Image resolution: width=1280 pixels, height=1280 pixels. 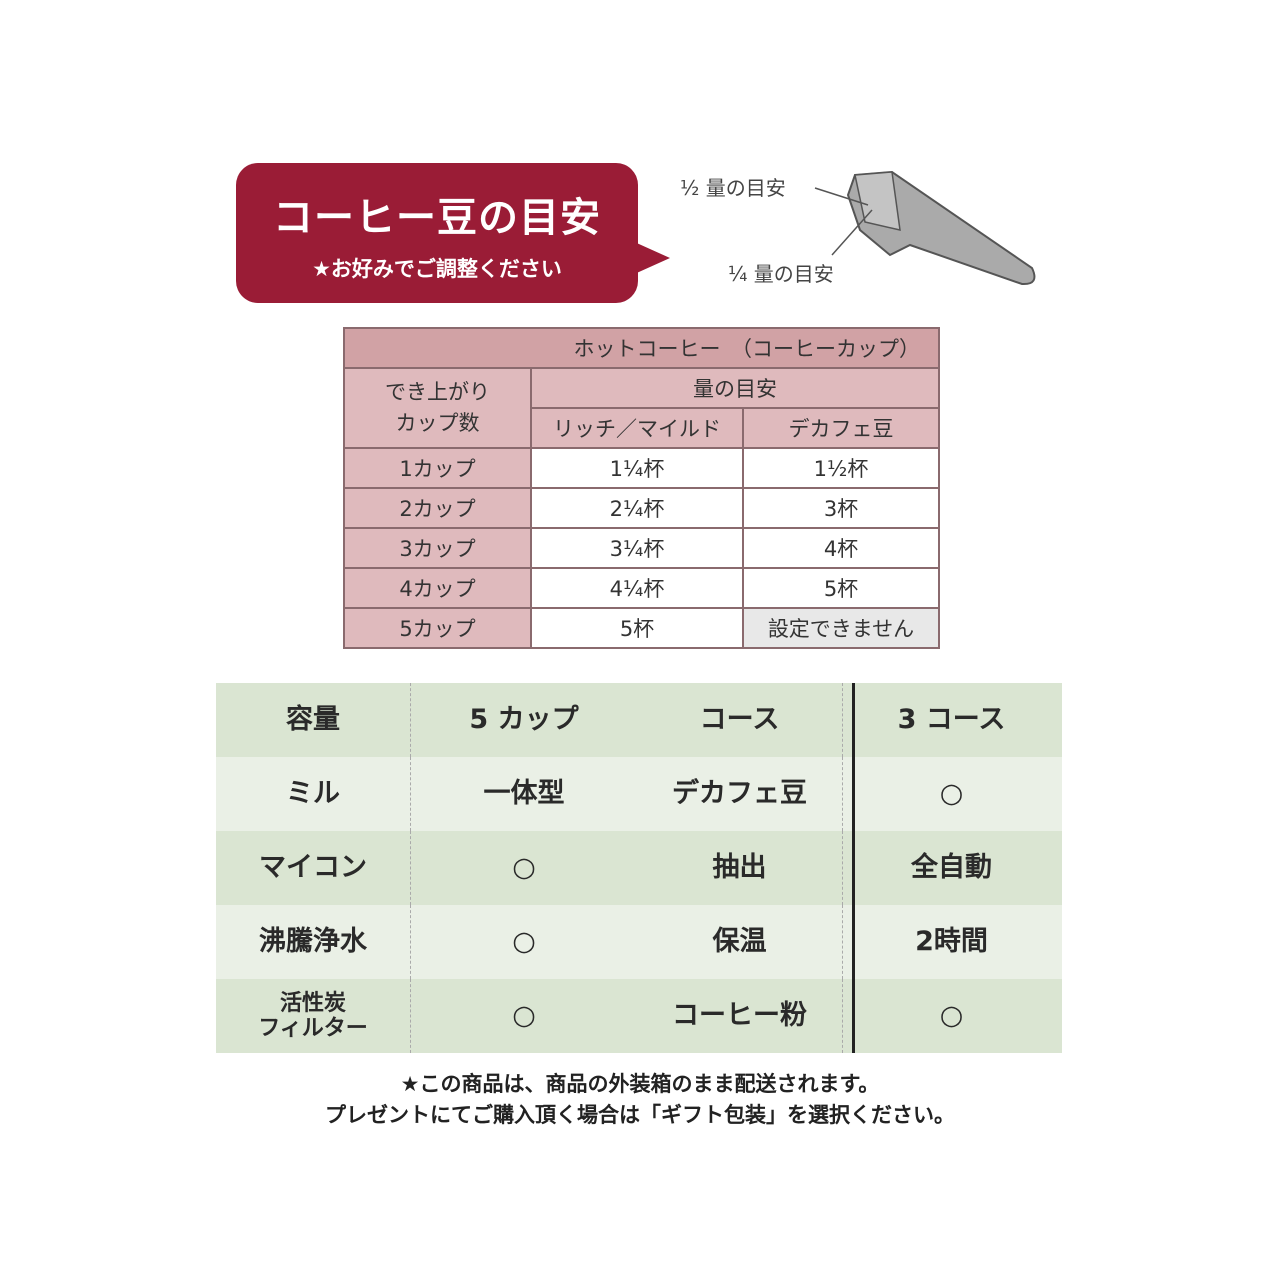 What do you see at coordinates (641, 348) in the screenshot?
I see `table-title: ホットコーヒー （コーヒーカップ）` at bounding box center [641, 348].